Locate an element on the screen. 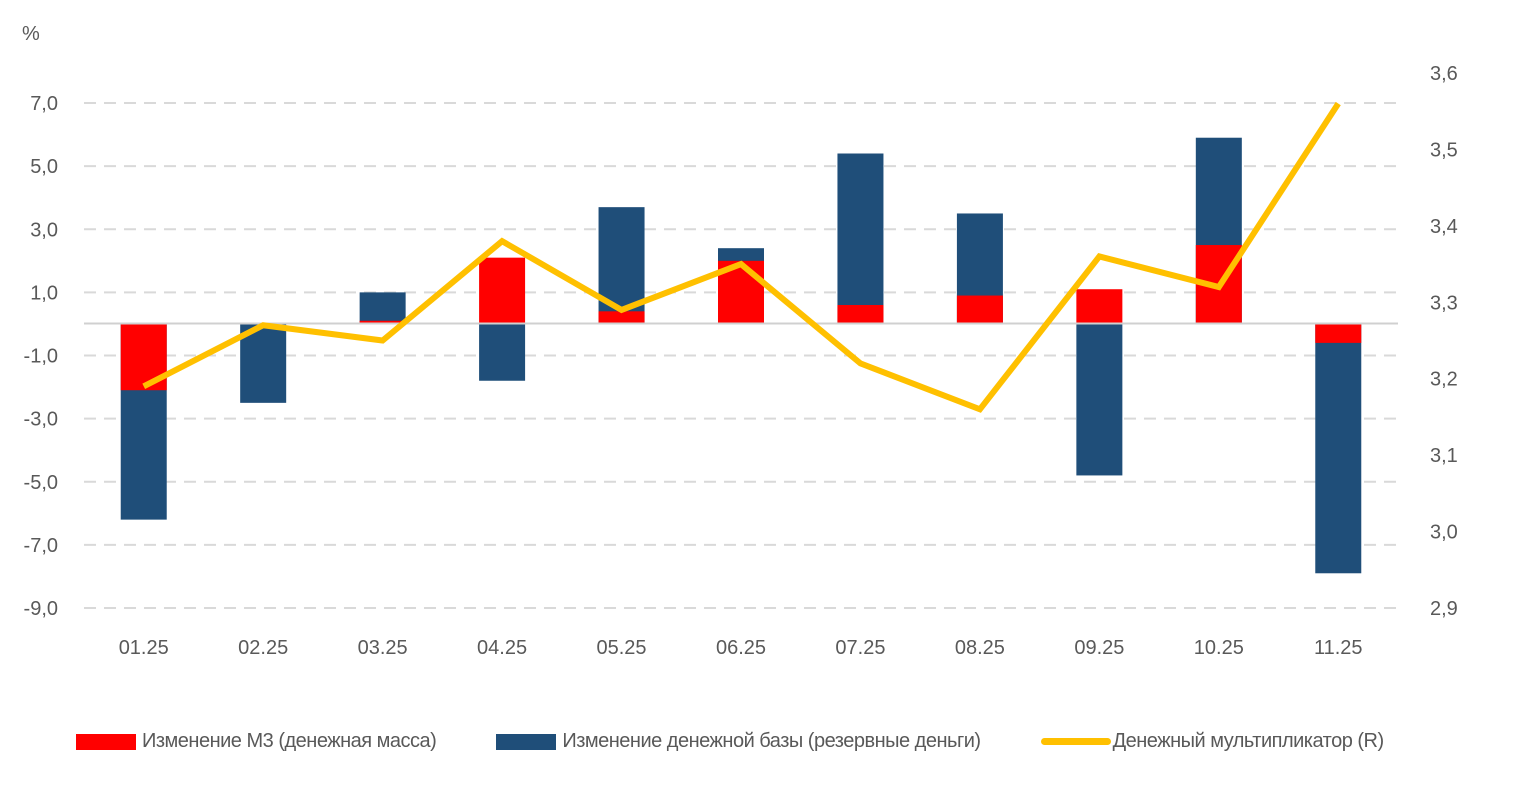  y-left-tick-label: 5,0 is located at coordinates (44, 167).